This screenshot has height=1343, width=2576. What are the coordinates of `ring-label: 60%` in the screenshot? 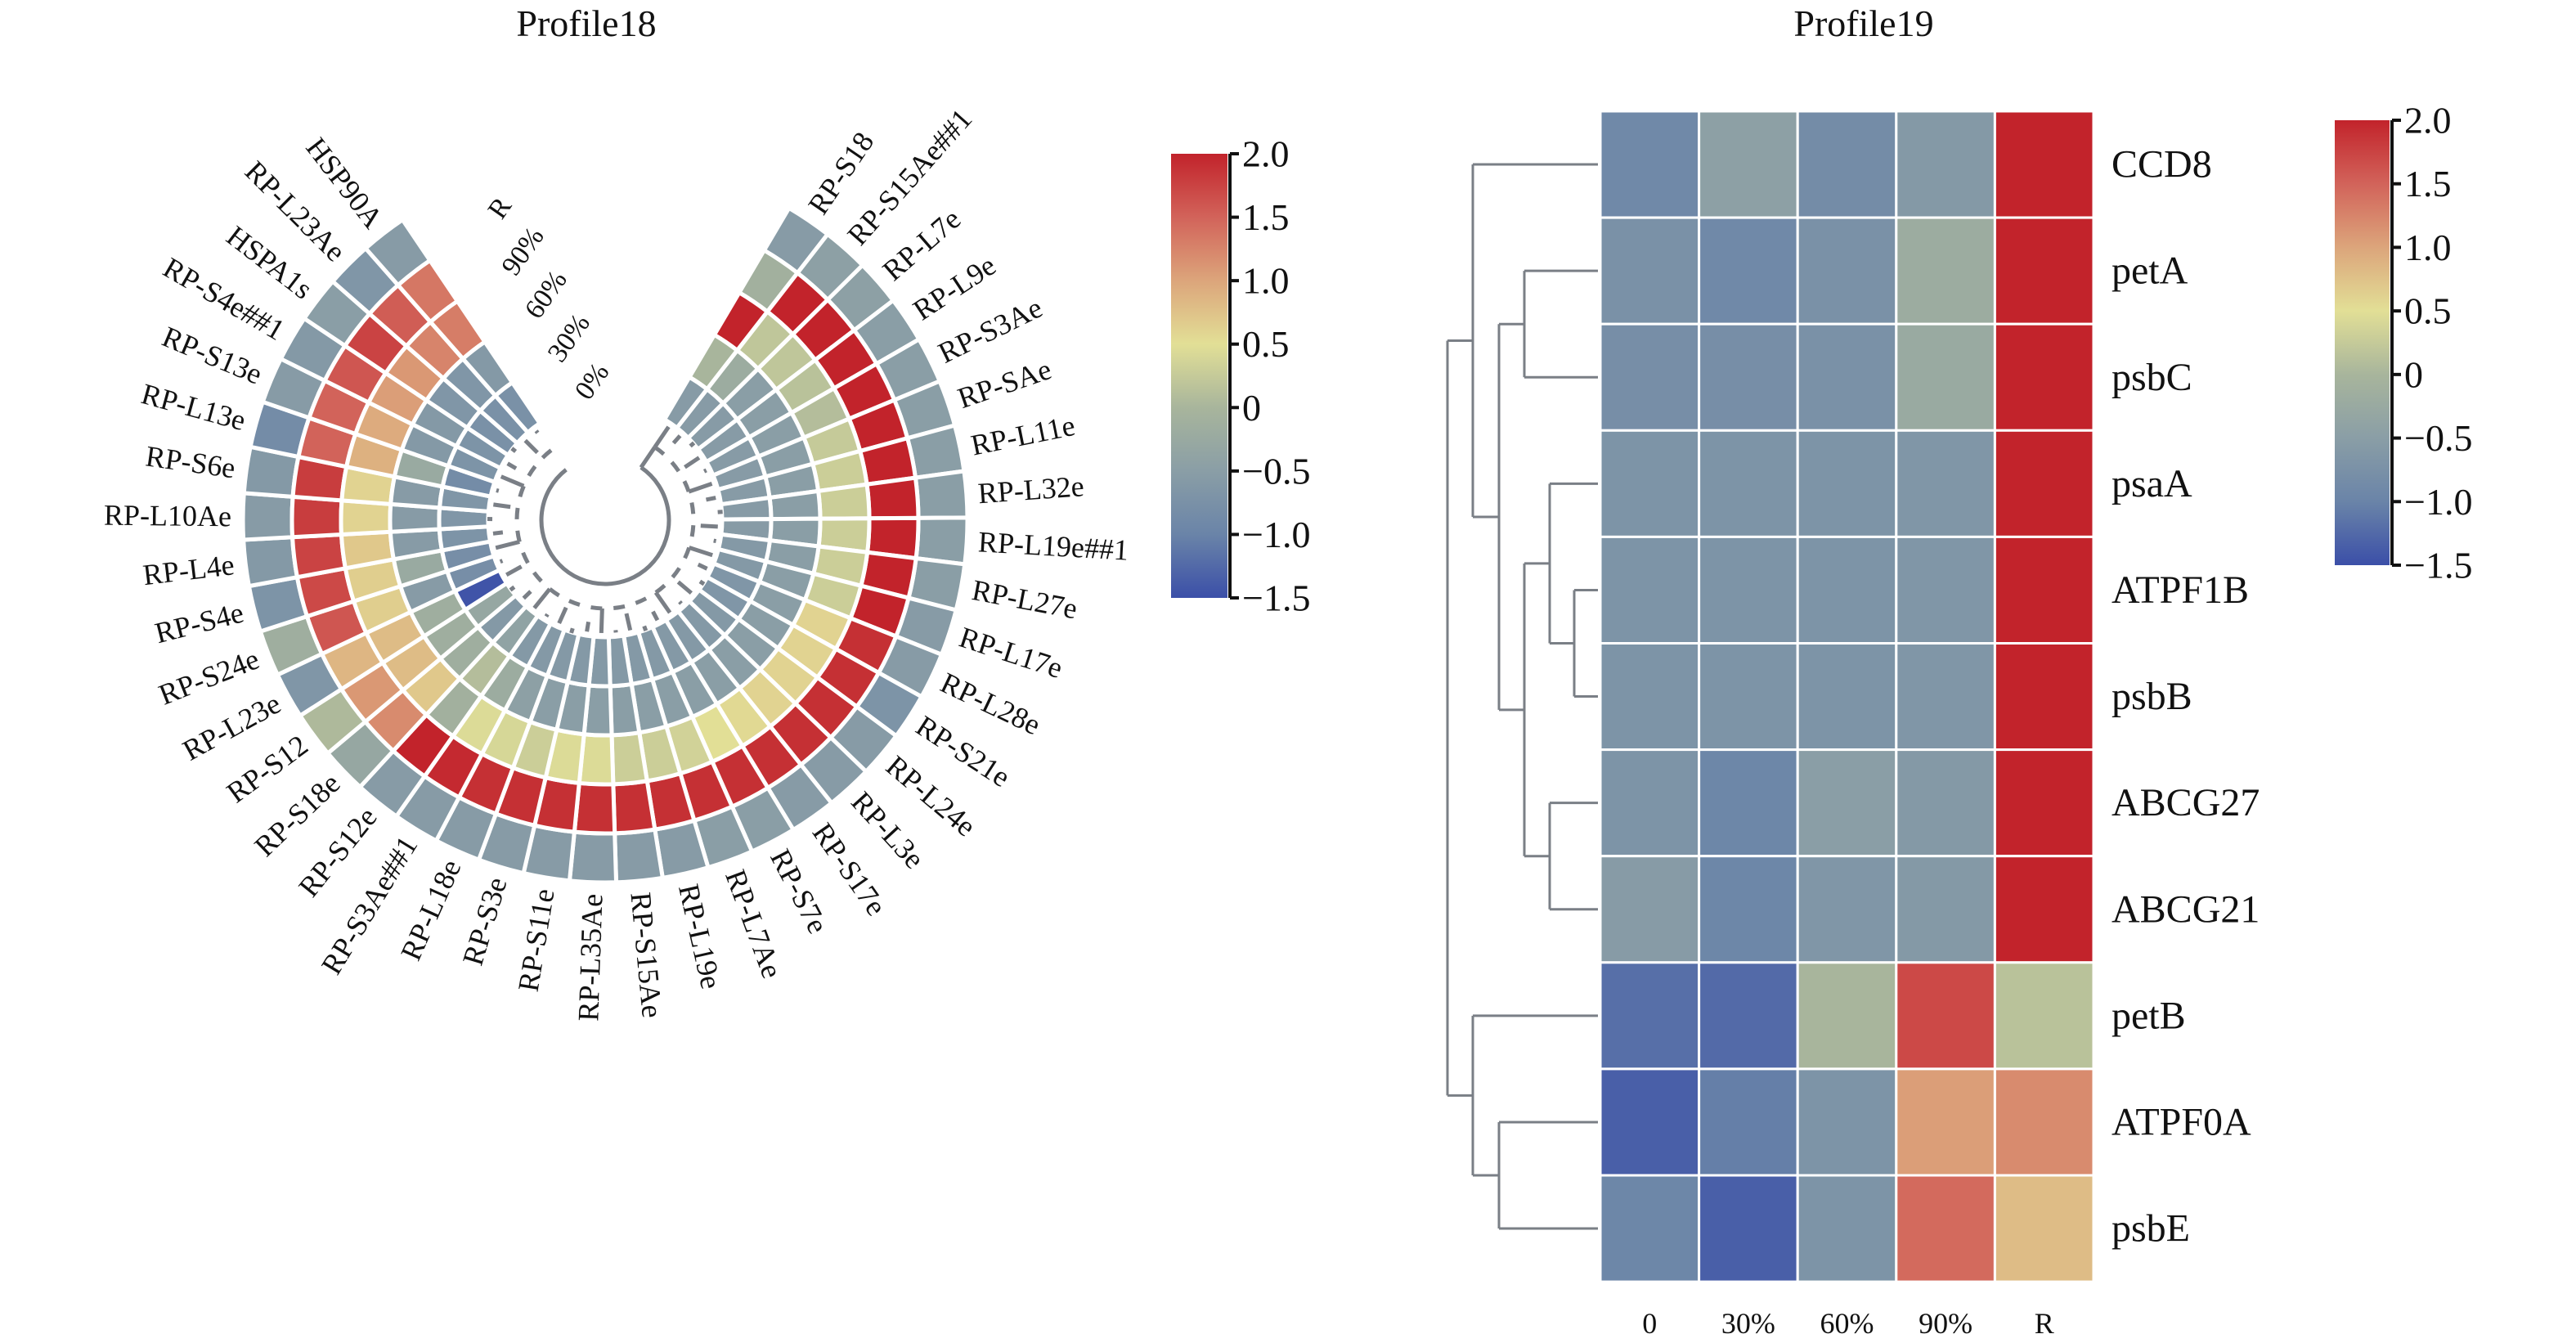 It's located at (546, 294).